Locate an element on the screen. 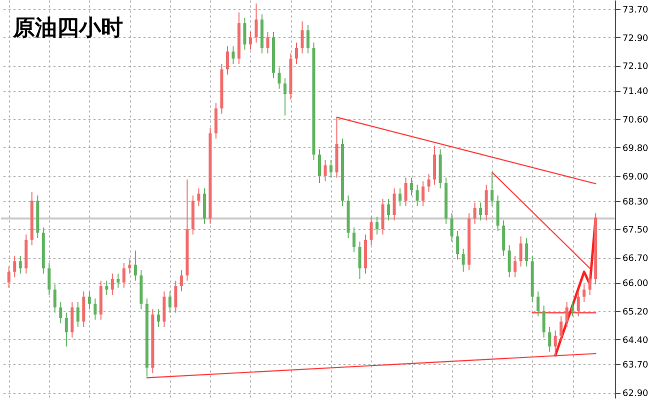 This screenshot has width=650, height=400. y-tick-label: 63.70 is located at coordinates (635, 365).